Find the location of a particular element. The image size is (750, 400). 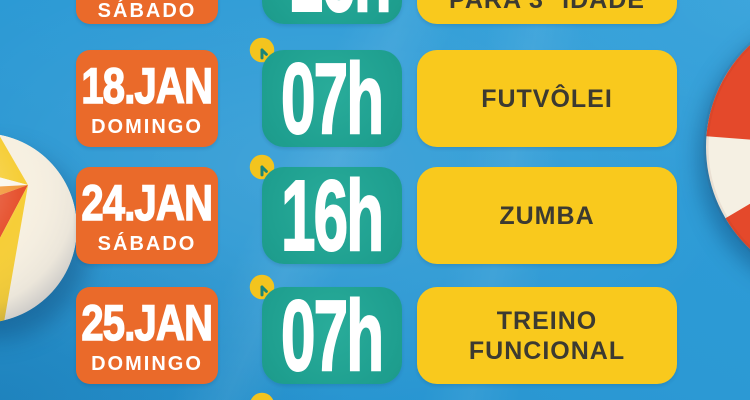

activity-box: TREINO FUNCIONAL is located at coordinates (547, 335).